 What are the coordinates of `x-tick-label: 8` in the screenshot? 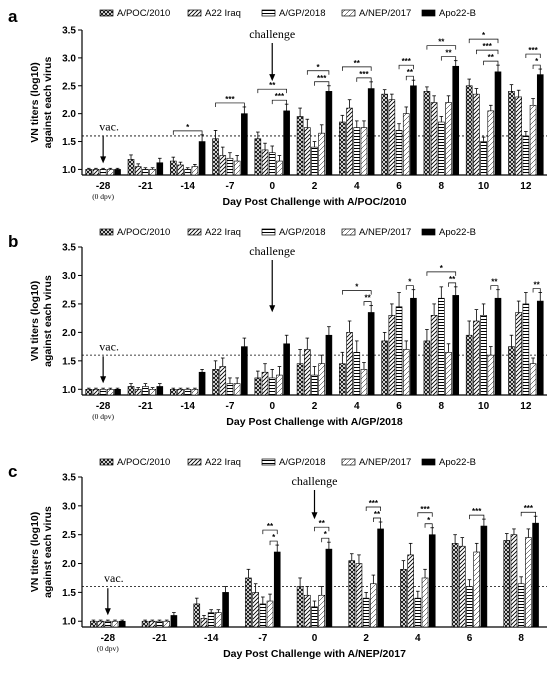 It's located at (442, 406).